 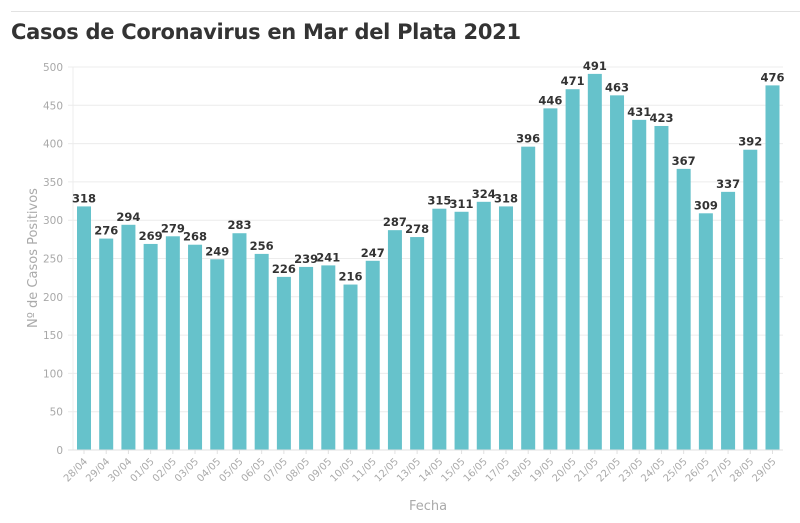 I want to click on bar-17/05, so click(x=505, y=328).